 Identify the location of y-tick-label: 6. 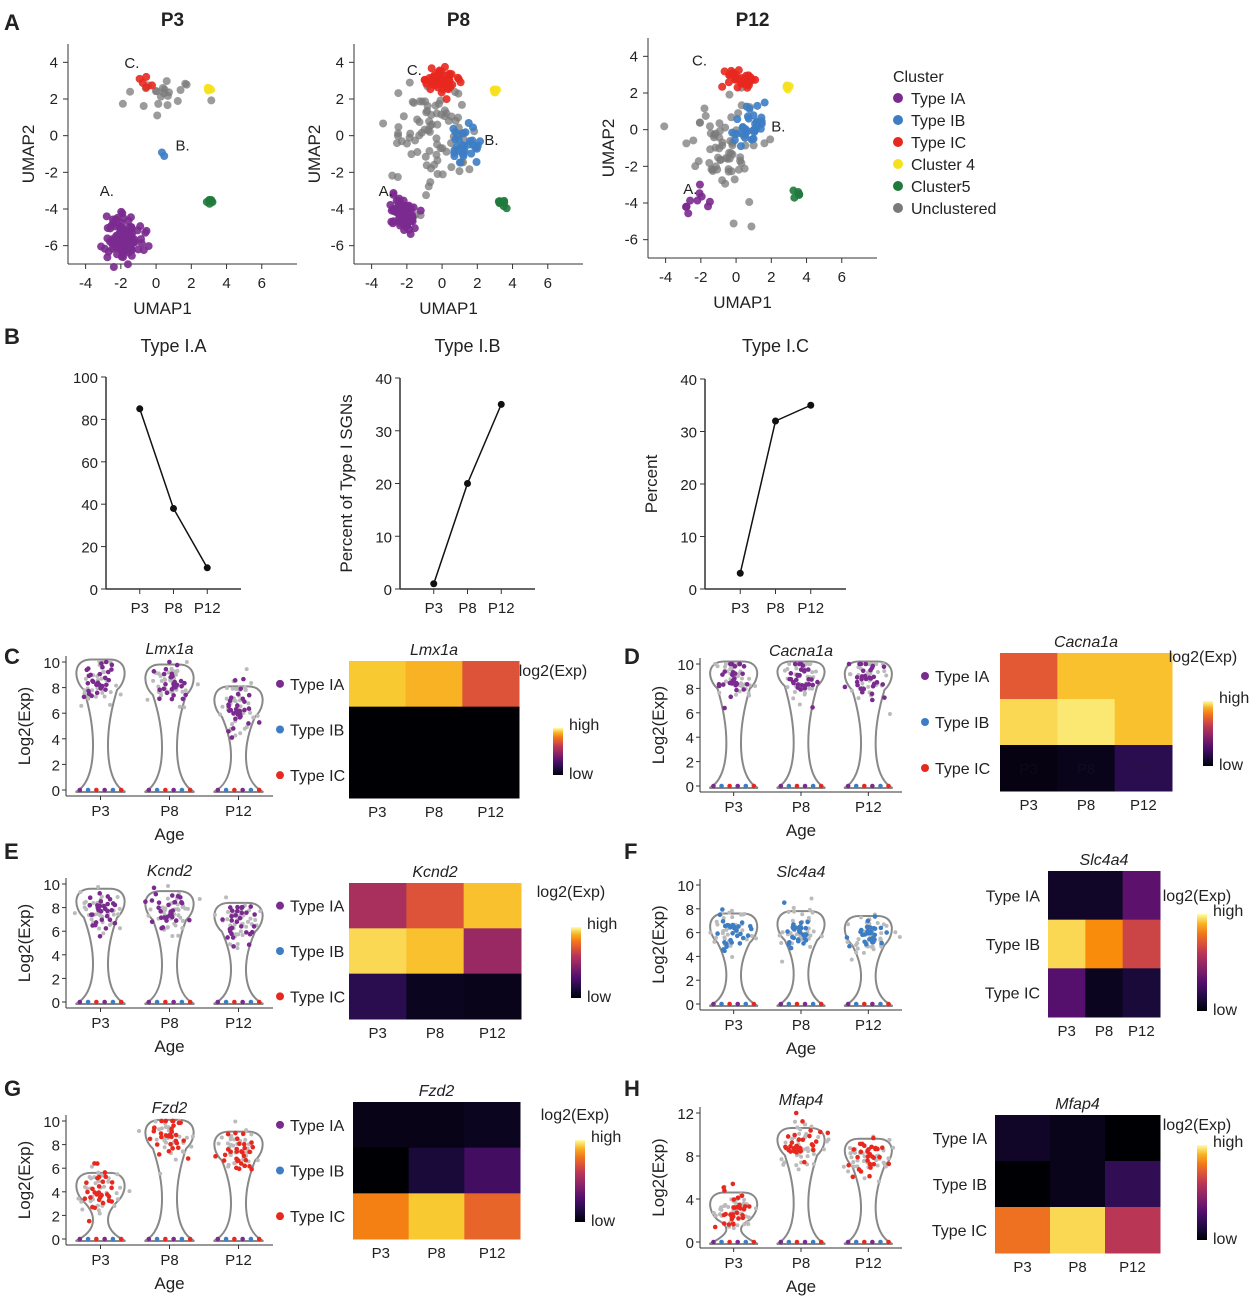
(56, 932).